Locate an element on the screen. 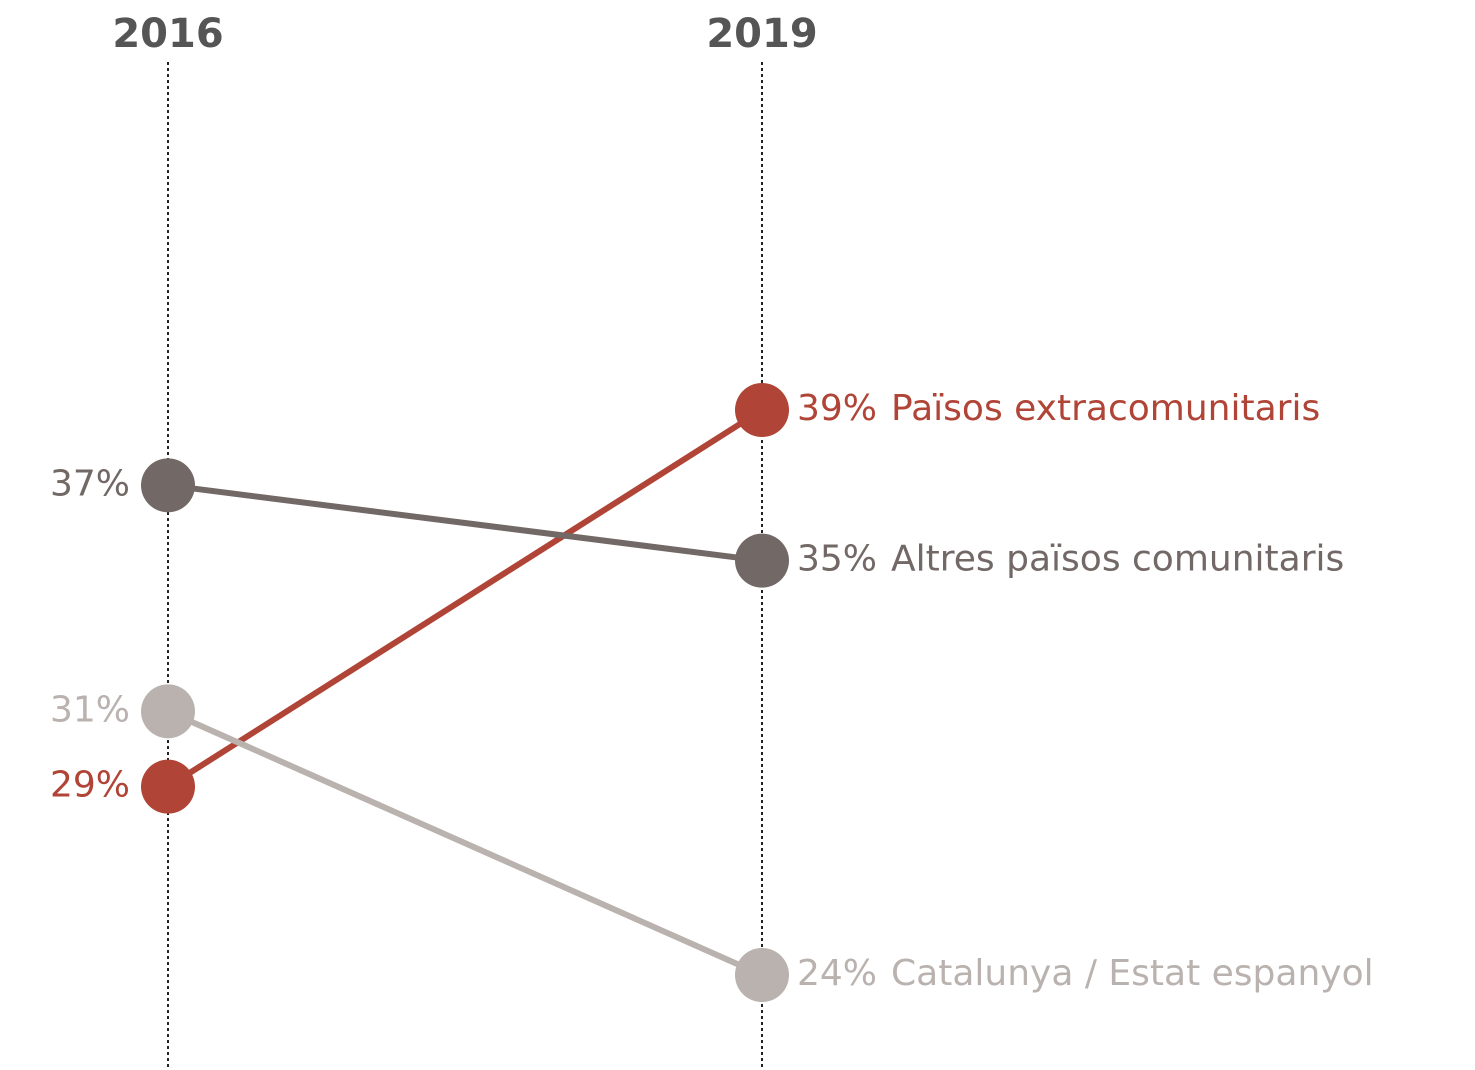 This screenshot has width=1475, height=1070. series-label: 39% Països extracomunitaris is located at coordinates (1058, 408).